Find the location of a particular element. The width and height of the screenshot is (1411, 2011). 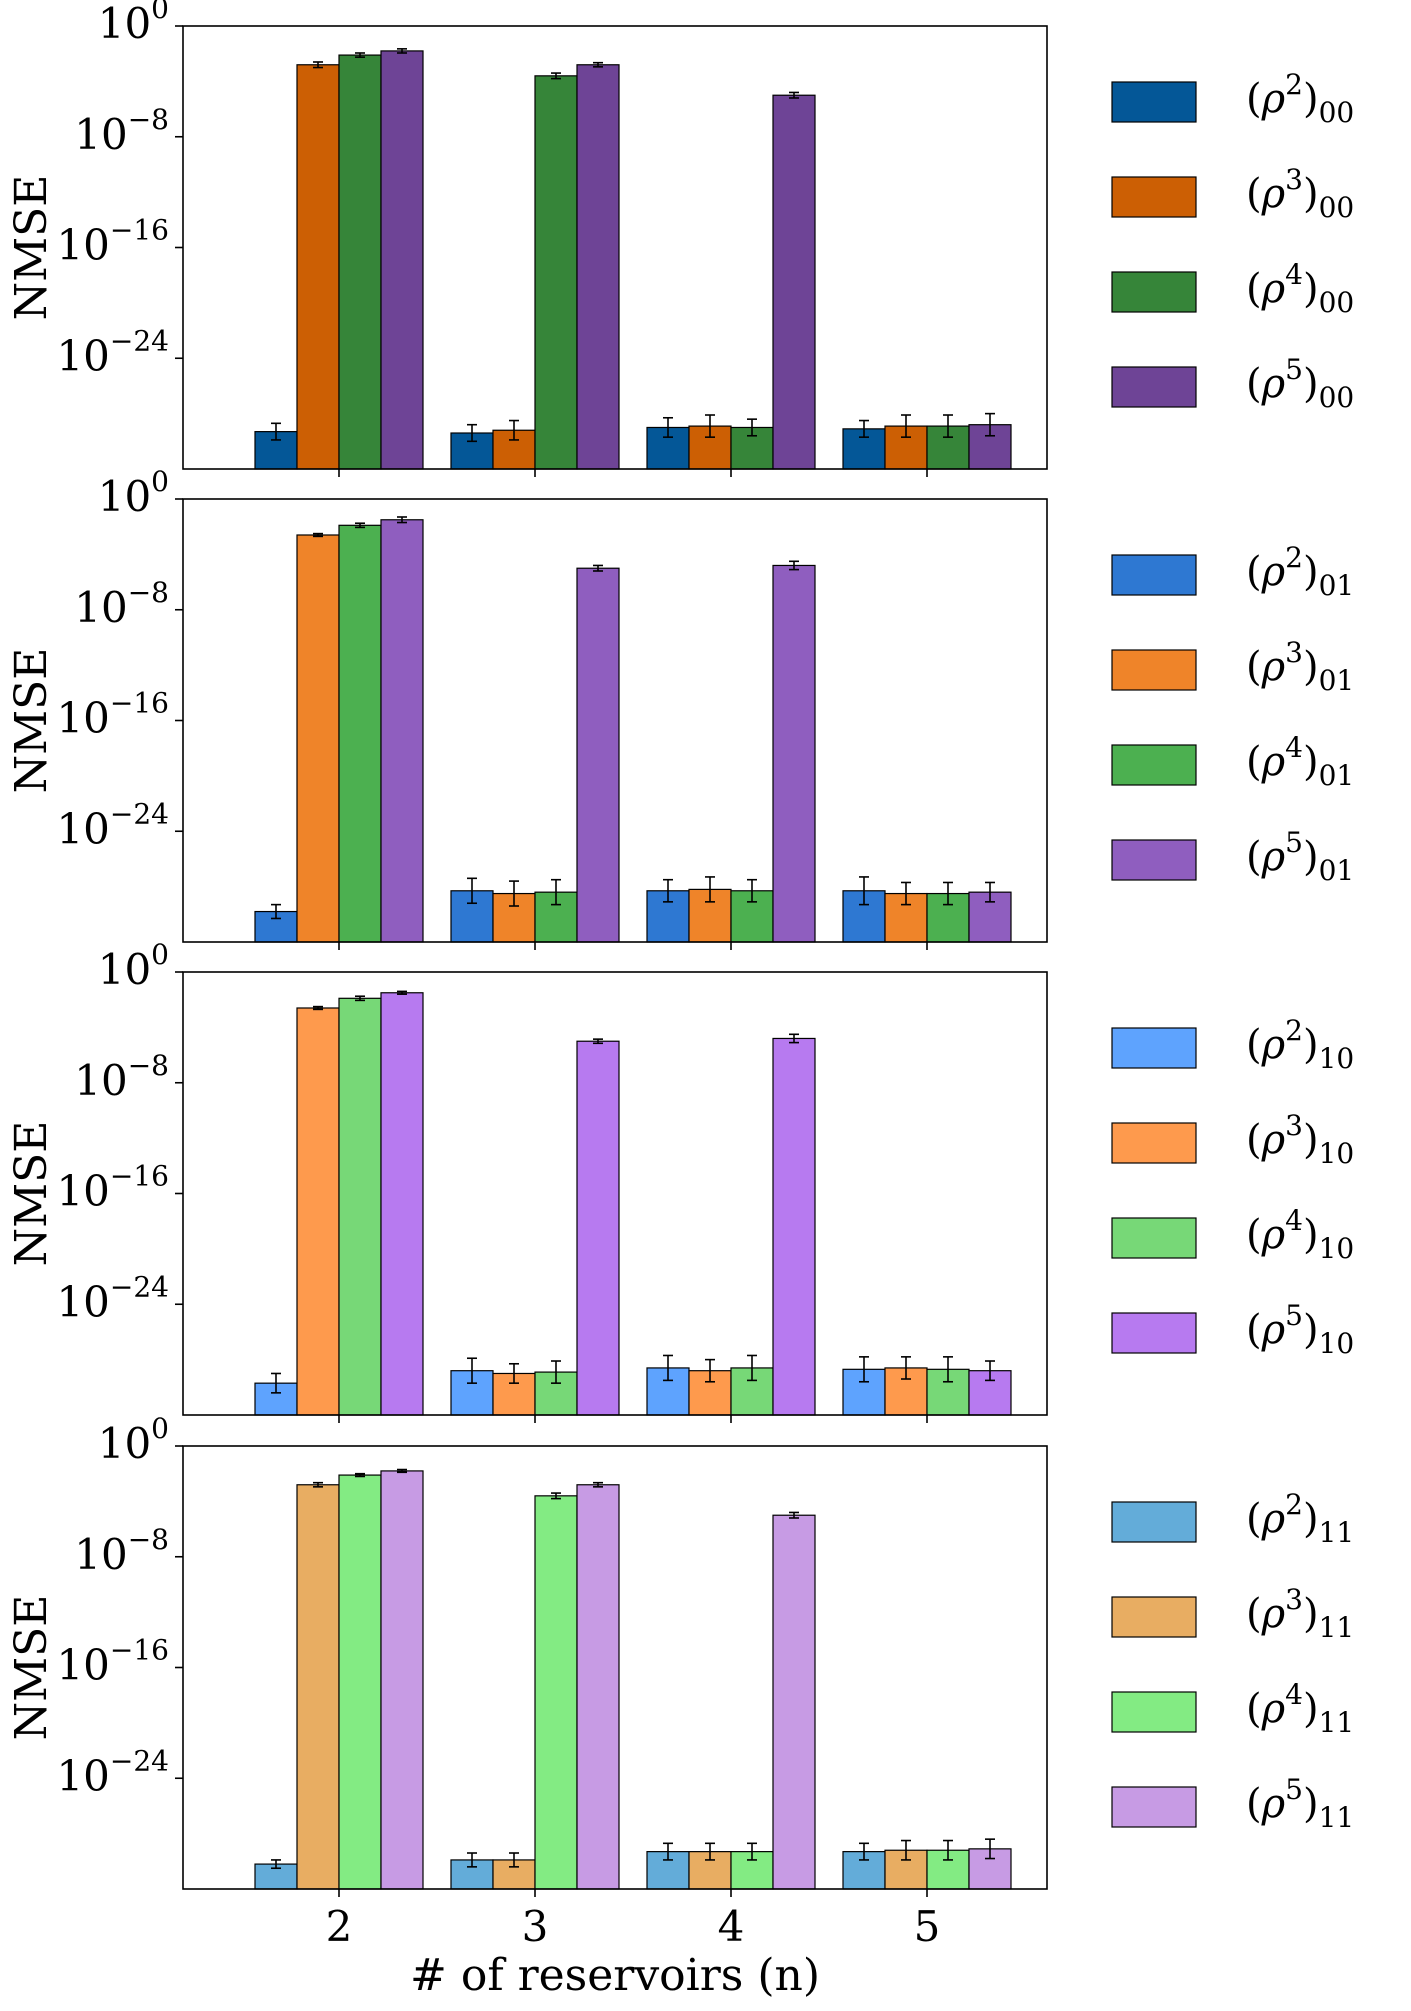

legend-label: (ρ4)01 is located at coordinates (1300, 761).